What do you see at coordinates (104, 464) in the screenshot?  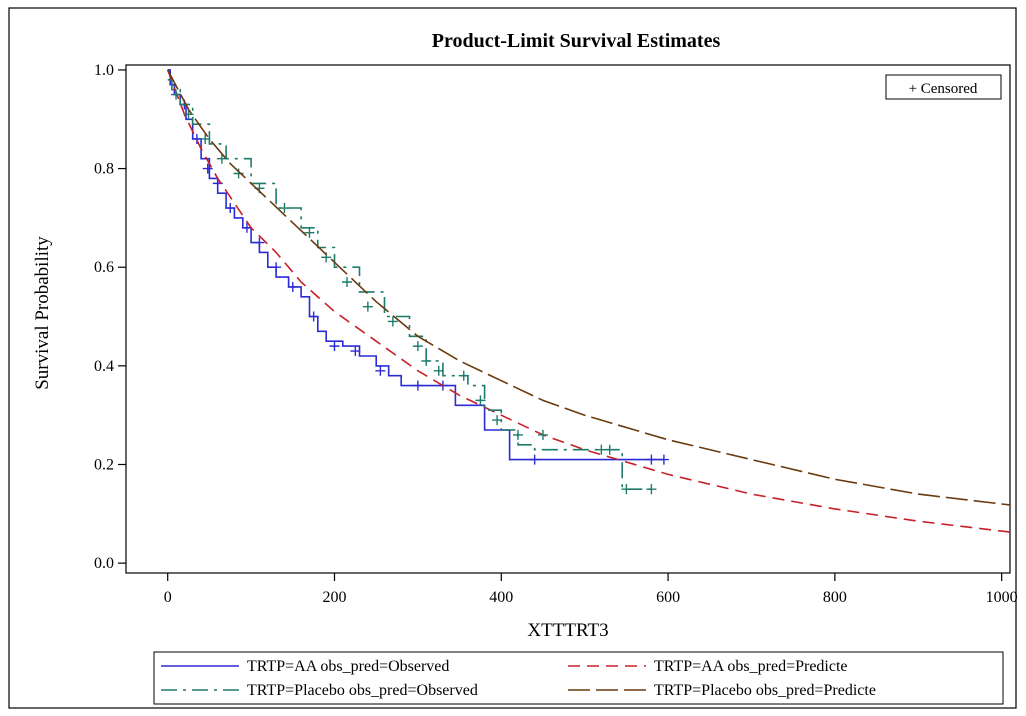 I see `y-tick-label: 0.2` at bounding box center [104, 464].